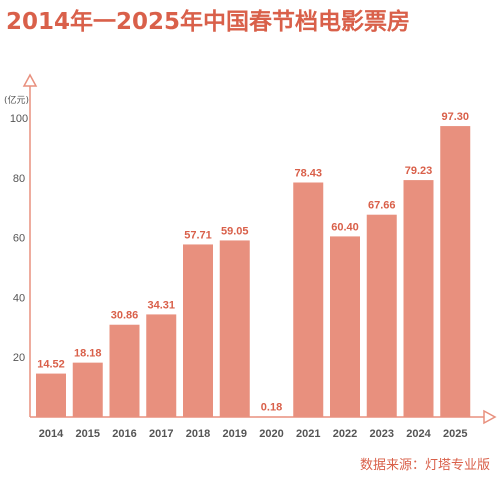  What do you see at coordinates (382, 206) in the screenshot?
I see `bar-value-label: 67.66` at bounding box center [382, 206].